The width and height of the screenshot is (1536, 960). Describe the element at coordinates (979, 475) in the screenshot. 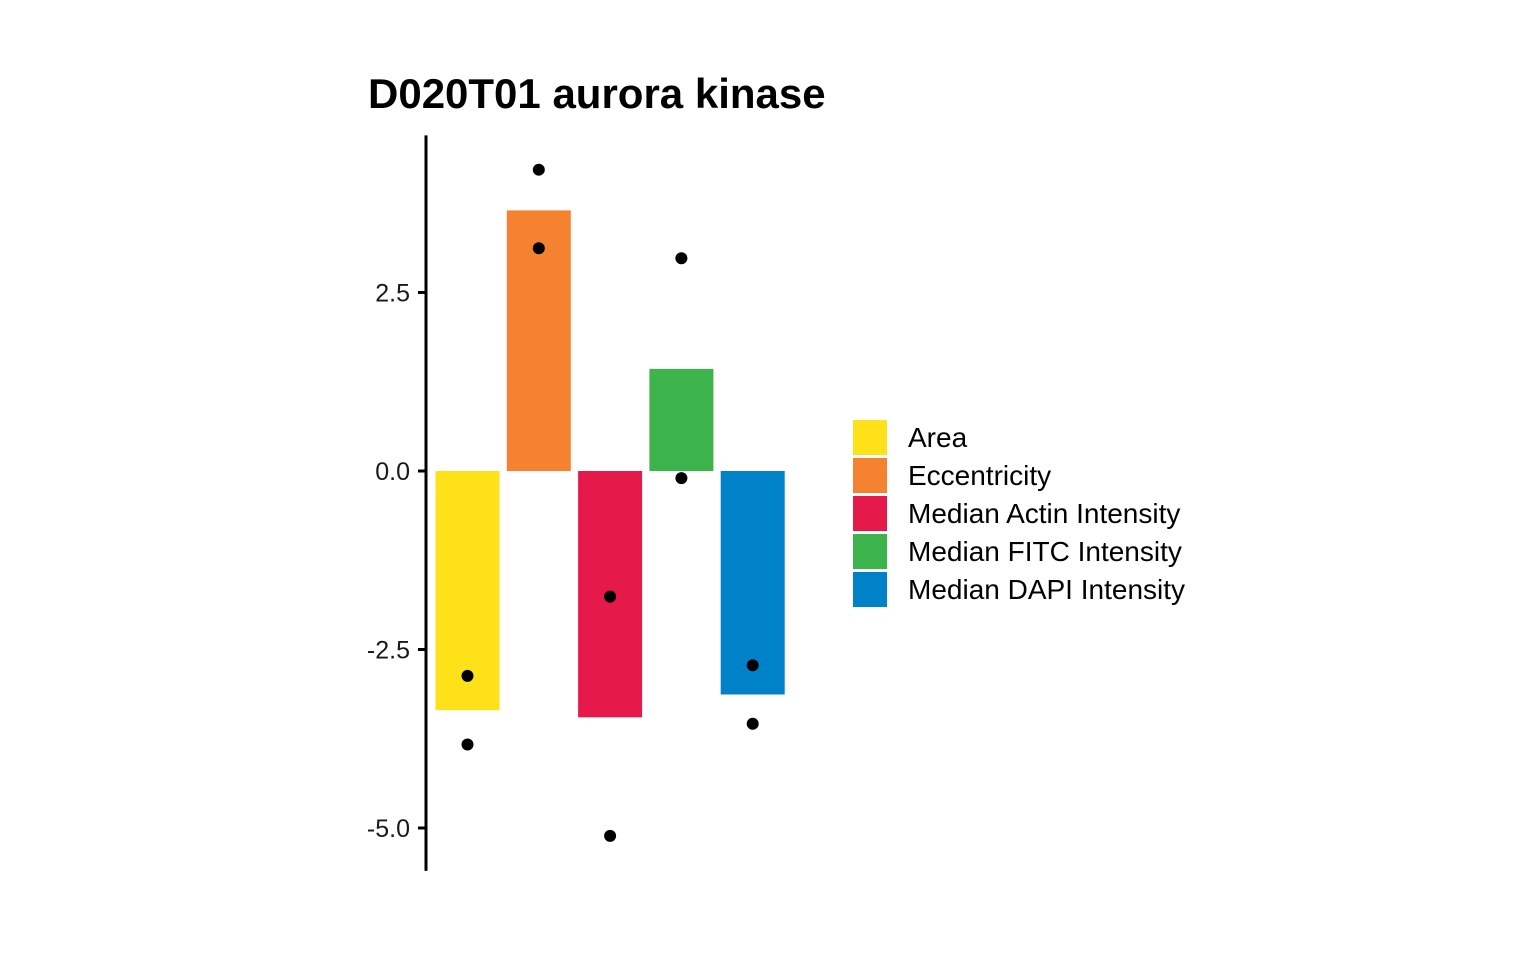

I see `legend-label: Eccentricity` at that location.